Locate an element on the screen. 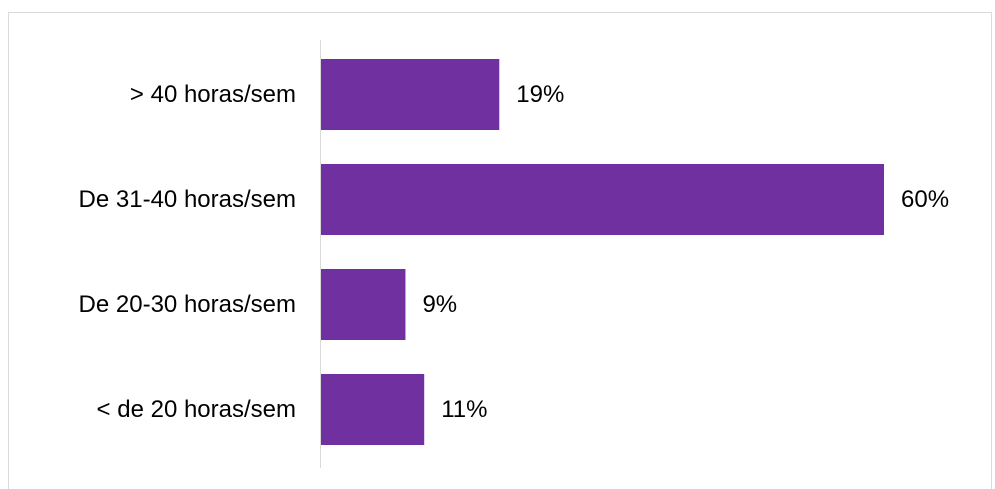  category-label-2: De 20-30 horas/sem is located at coordinates (187, 304).